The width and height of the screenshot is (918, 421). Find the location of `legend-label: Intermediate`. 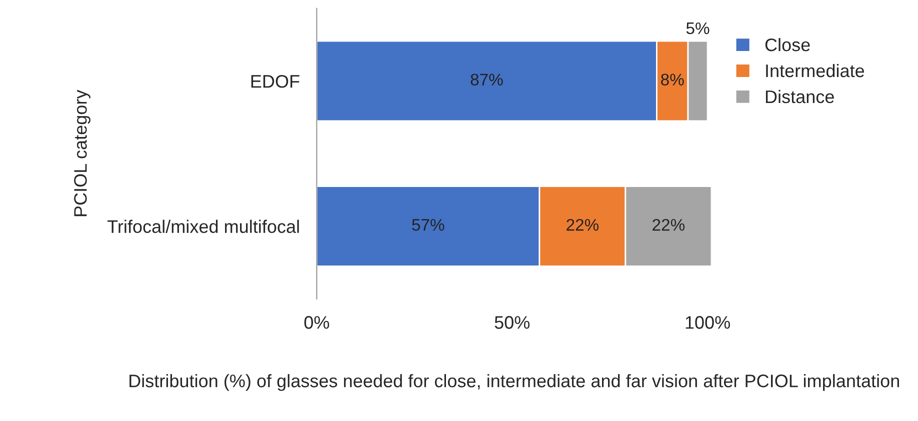

legend-label: Intermediate is located at coordinates (815, 71).